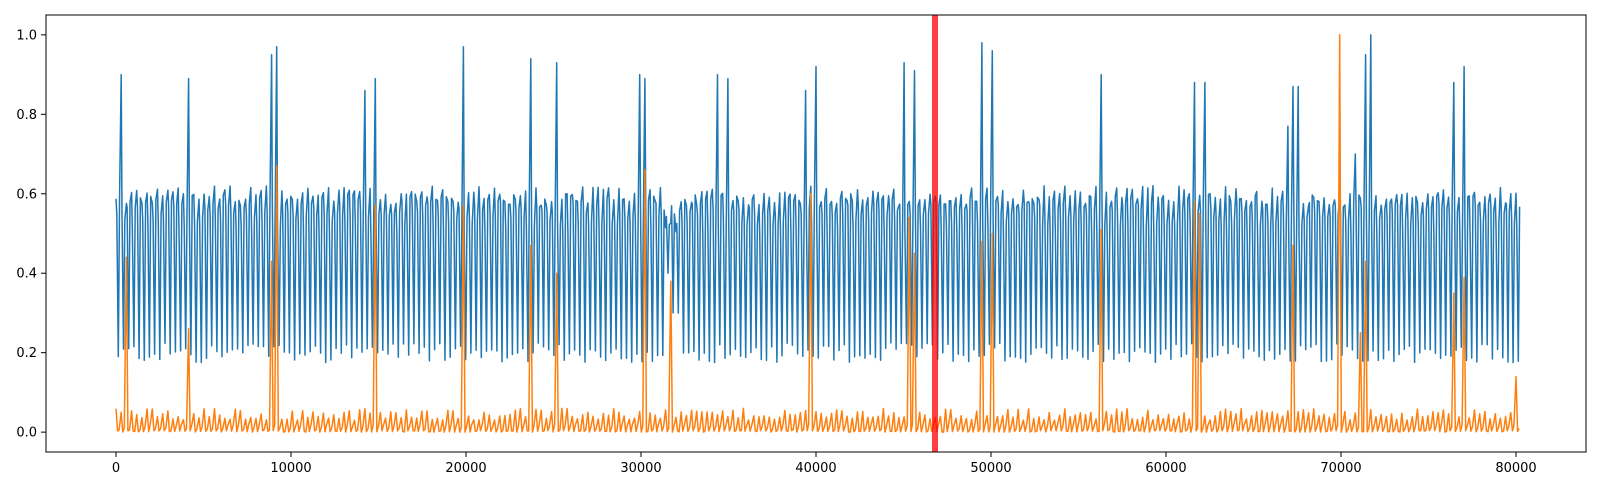  What do you see at coordinates (815, 468) in the screenshot?
I see `x-tick-label: 40000` at bounding box center [815, 468].